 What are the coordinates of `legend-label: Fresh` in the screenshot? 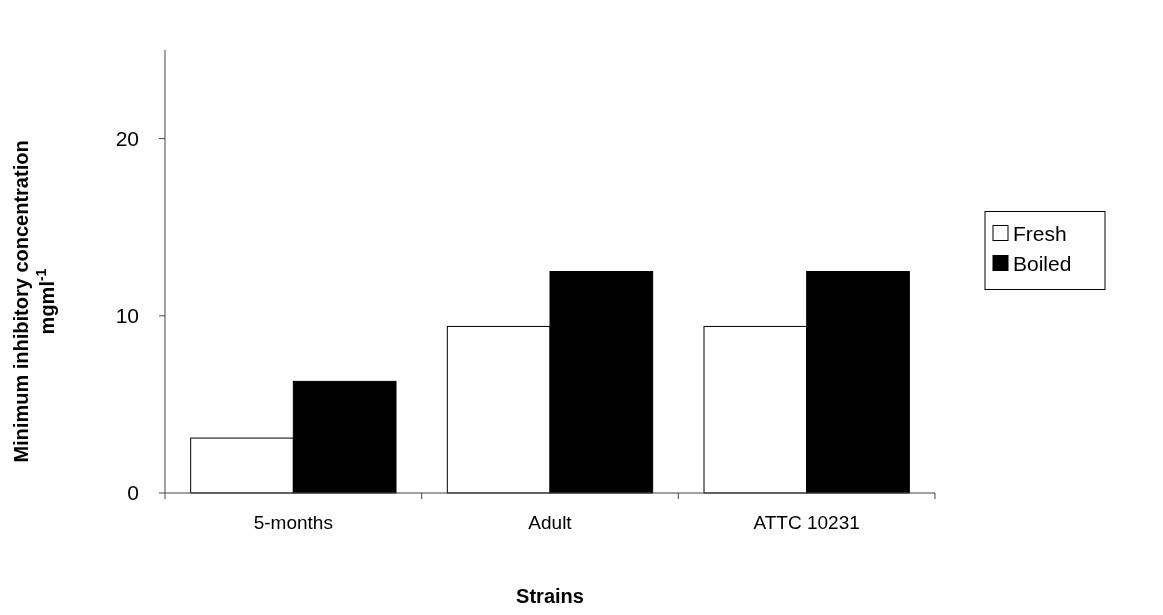 It's located at (1040, 233).